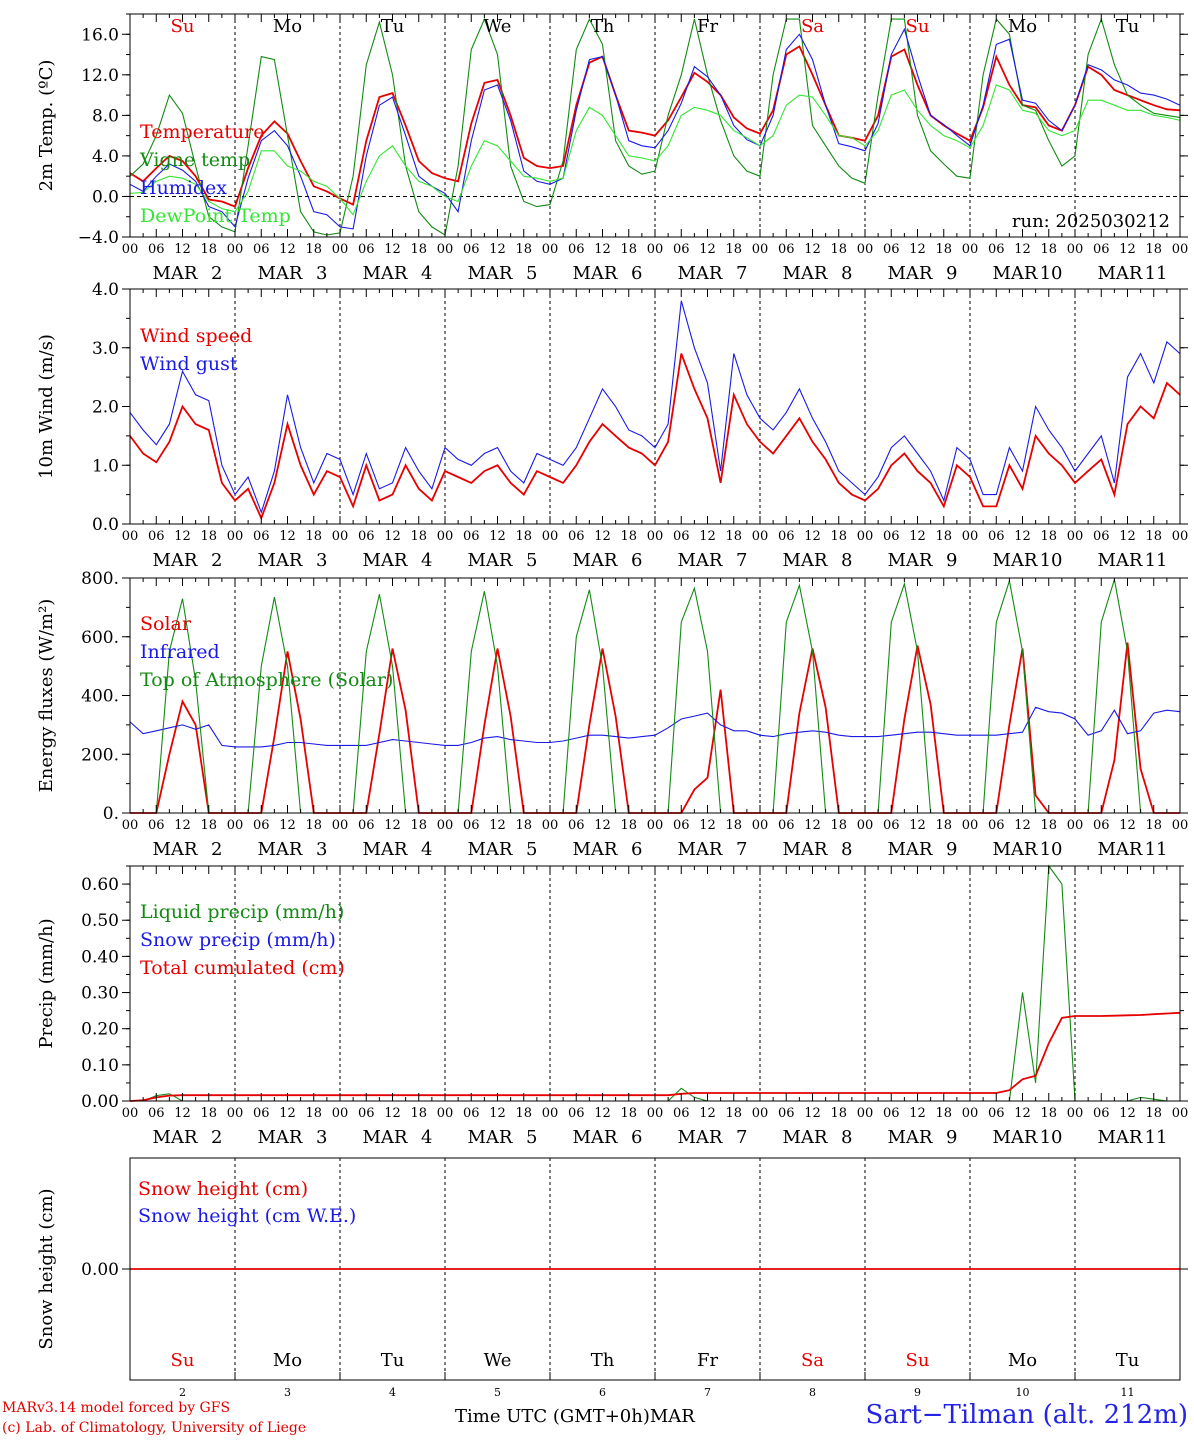  I want to click on series-total-cumulated-cm, so click(655, 1056).